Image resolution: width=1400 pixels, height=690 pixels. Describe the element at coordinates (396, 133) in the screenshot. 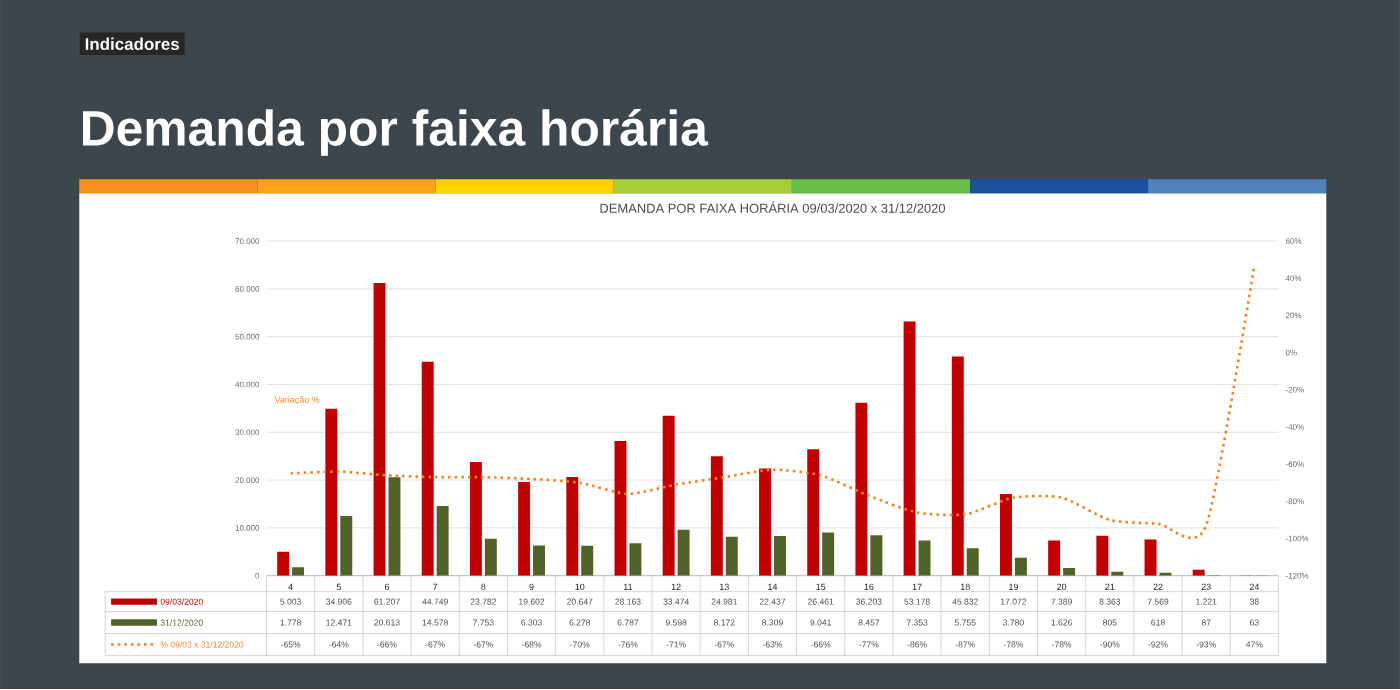

I see `chart-title: Demanda por faixa horária` at that location.